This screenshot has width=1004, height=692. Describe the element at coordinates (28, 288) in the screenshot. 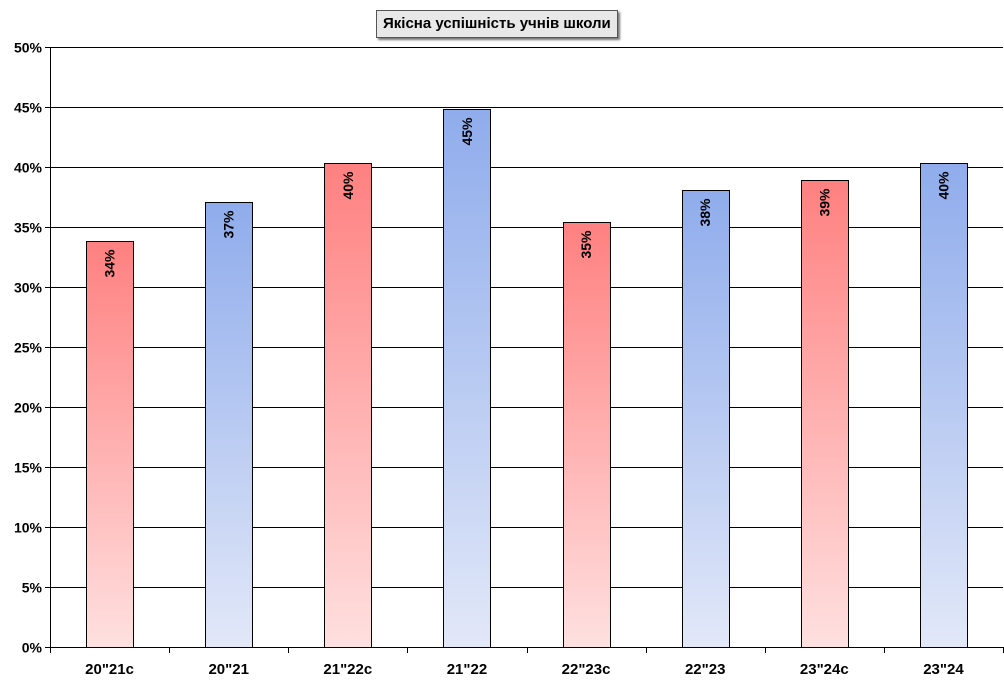

I see `y-tick-label: 30%` at that location.